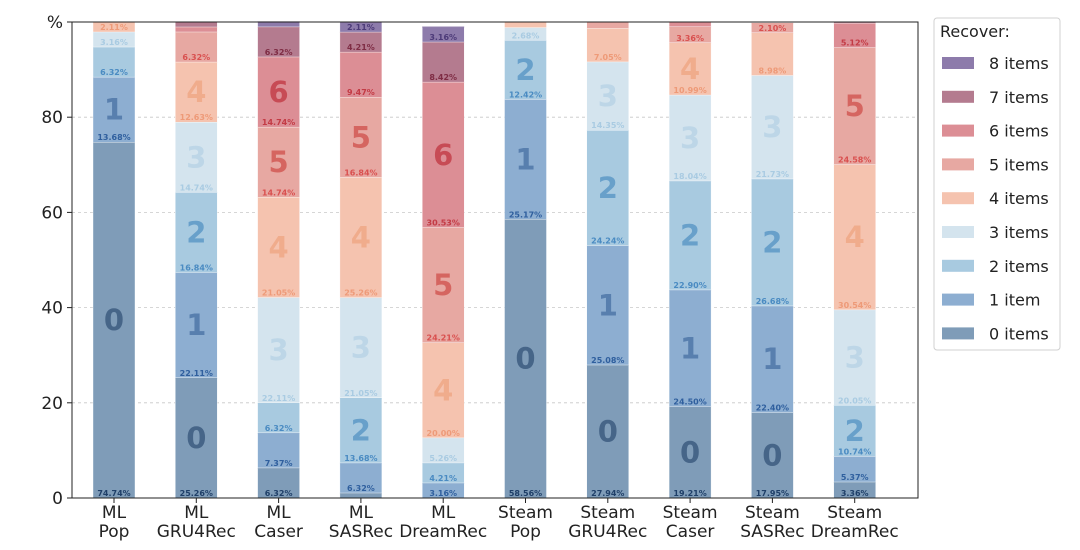 This screenshot has width=1080, height=550. I want to click on data-label: 20.00%, so click(443, 433).